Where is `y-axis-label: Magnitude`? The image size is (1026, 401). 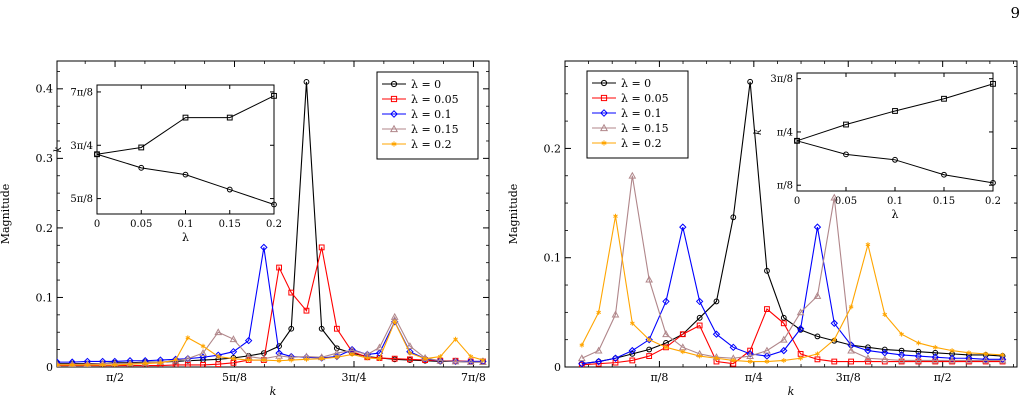
y-axis-label: Magnitude is located at coordinates (6, 214).